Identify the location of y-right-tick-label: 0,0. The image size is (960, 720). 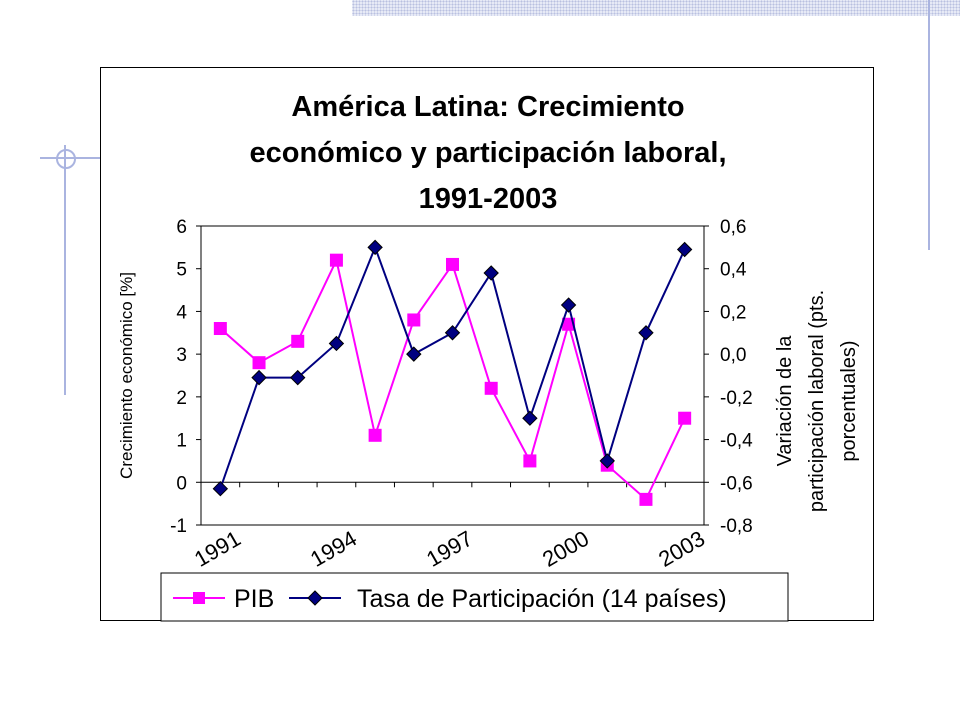
(733, 355).